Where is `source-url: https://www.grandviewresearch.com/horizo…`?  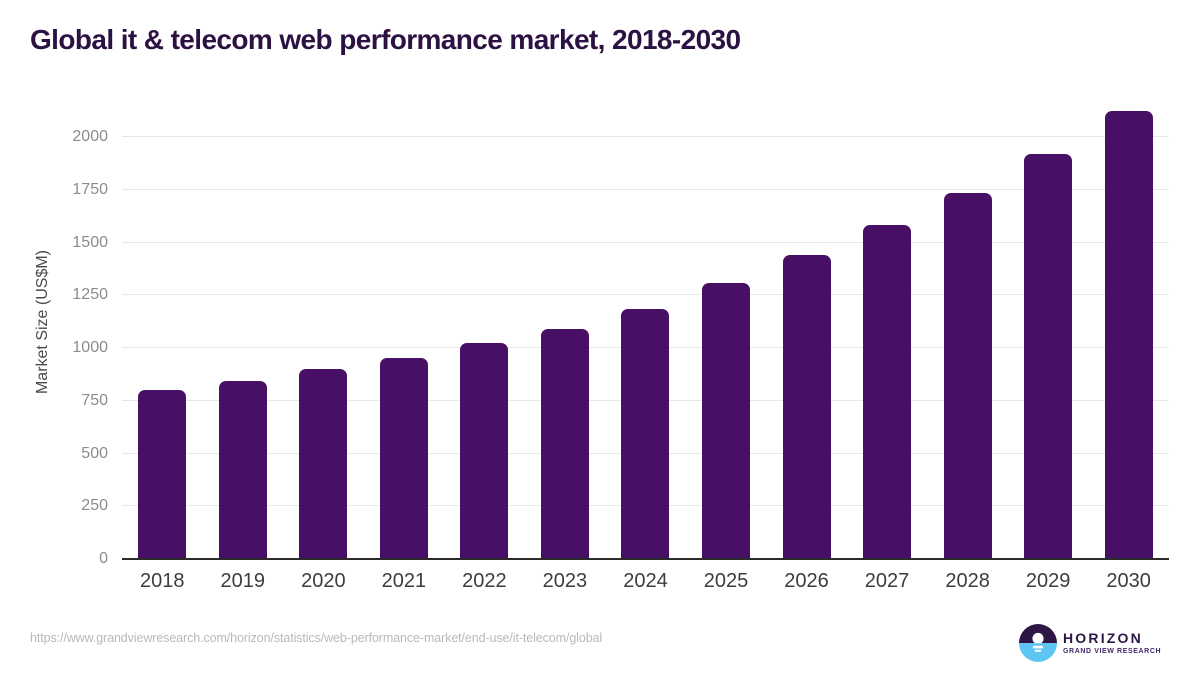 source-url: https://www.grandviewresearch.com/horizo… is located at coordinates (316, 638).